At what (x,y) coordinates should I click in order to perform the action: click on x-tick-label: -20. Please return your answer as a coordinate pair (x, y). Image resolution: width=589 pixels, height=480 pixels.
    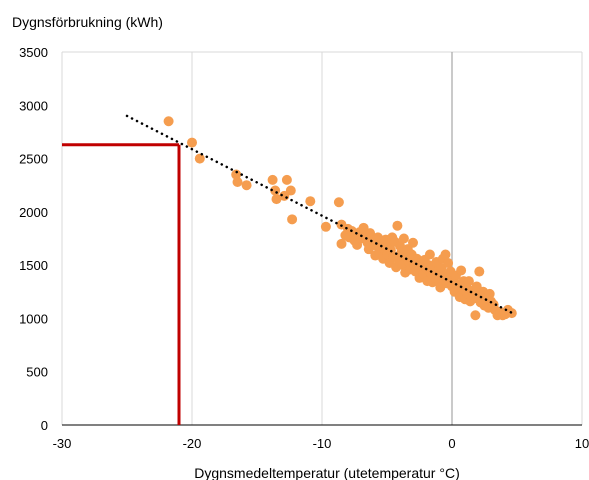
    Looking at the image, I should click on (192, 443).